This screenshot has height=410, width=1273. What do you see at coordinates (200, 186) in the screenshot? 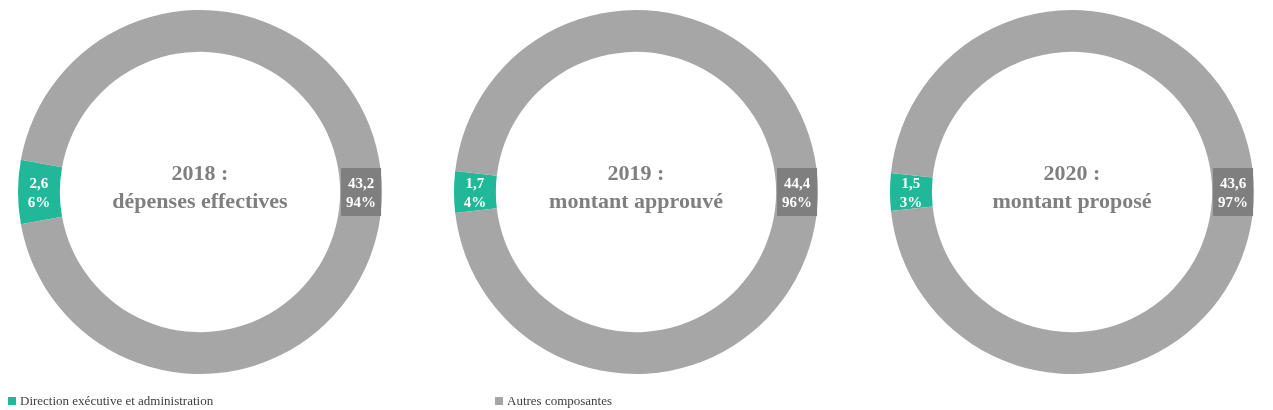
I see `text: 2018 : dépenses effectives` at bounding box center [200, 186].